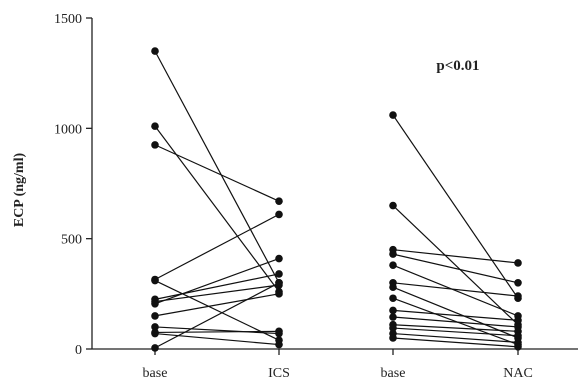 This screenshot has height=383, width=585. I want to click on y-tick-label: 500, so click(71, 240).